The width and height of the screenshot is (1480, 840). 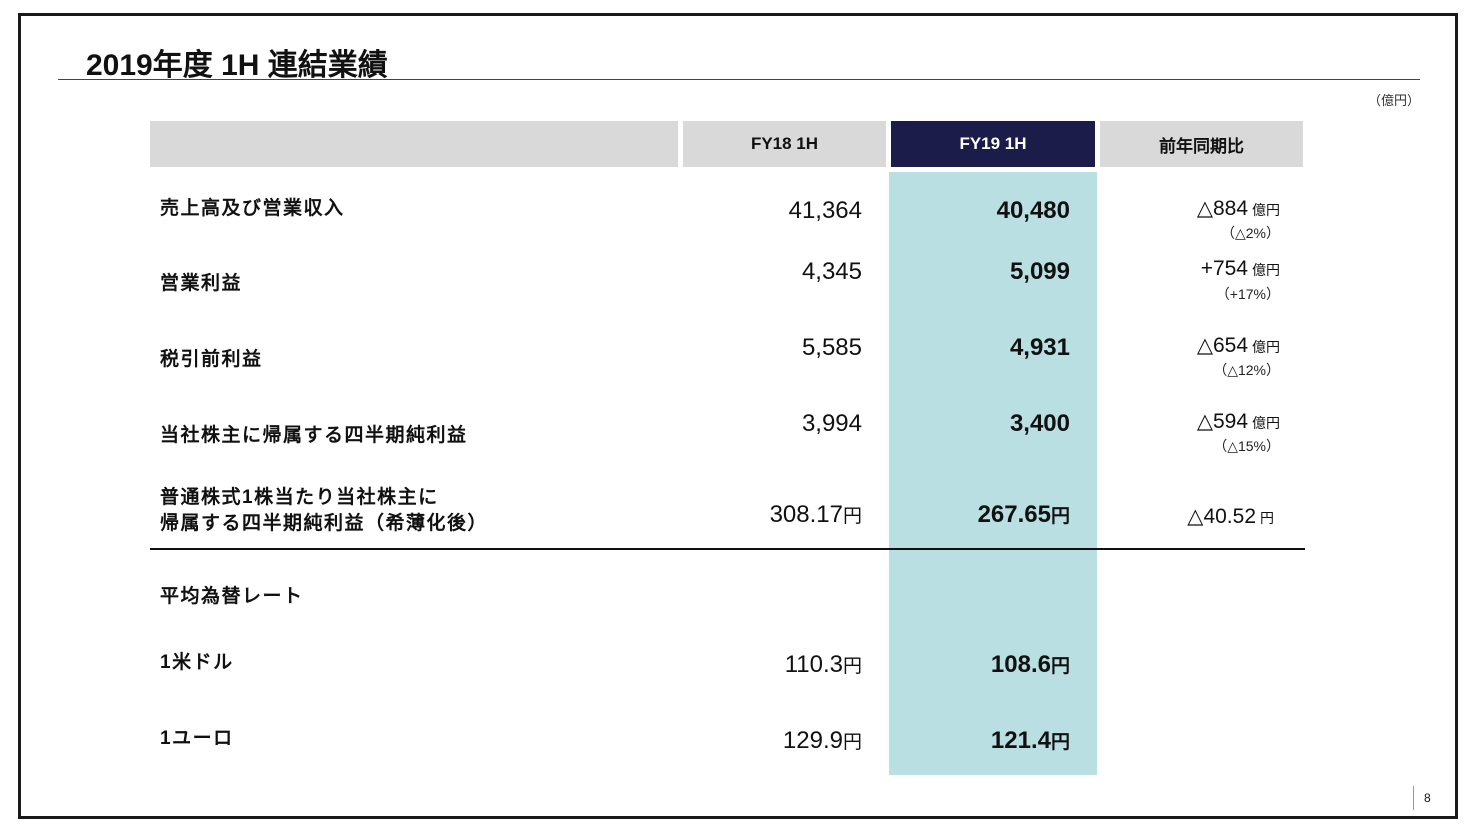 I want to click on change-value: +754 億円, so click(x=1240, y=268).